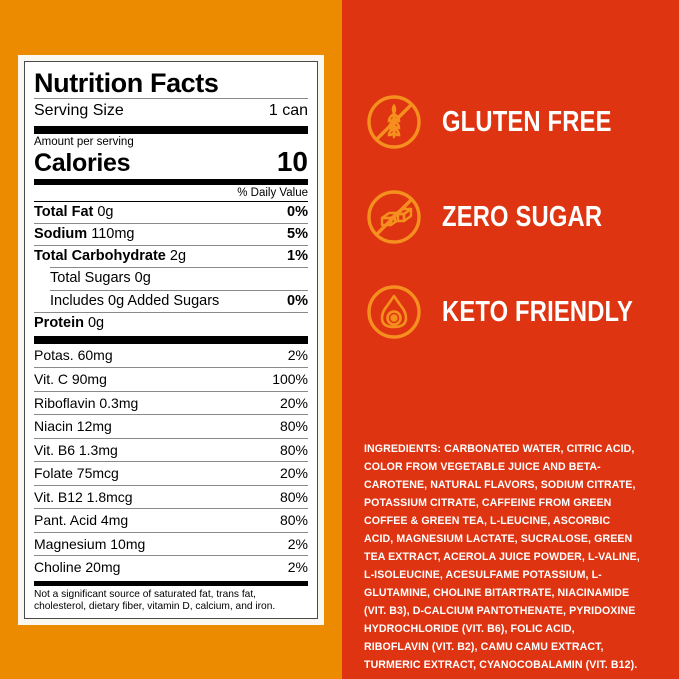 This screenshot has width=679, height=679. I want to click on nutrient-row: Total Carbohydrate 2g 1%, so click(171, 256).